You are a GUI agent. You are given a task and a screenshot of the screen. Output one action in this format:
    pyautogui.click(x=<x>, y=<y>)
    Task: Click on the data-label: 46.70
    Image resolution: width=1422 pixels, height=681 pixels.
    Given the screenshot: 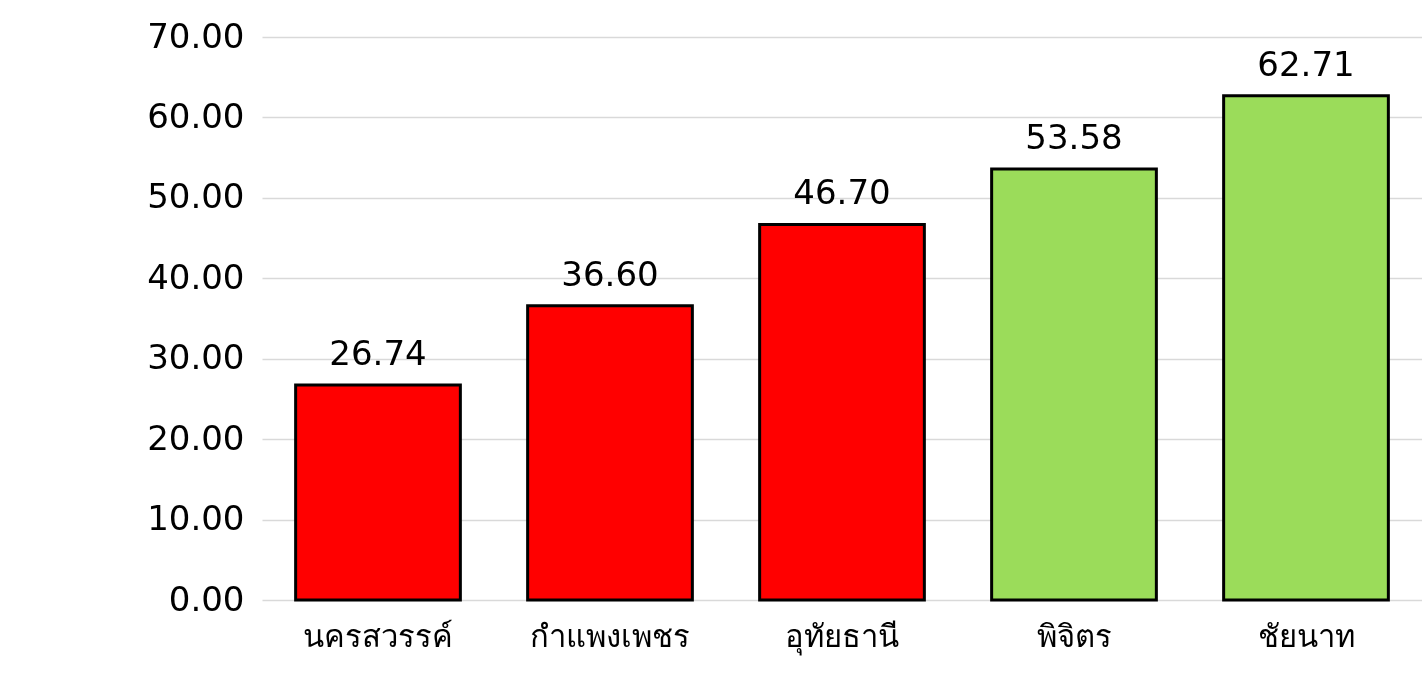 What is the action you would take?
    pyautogui.click(x=842, y=192)
    